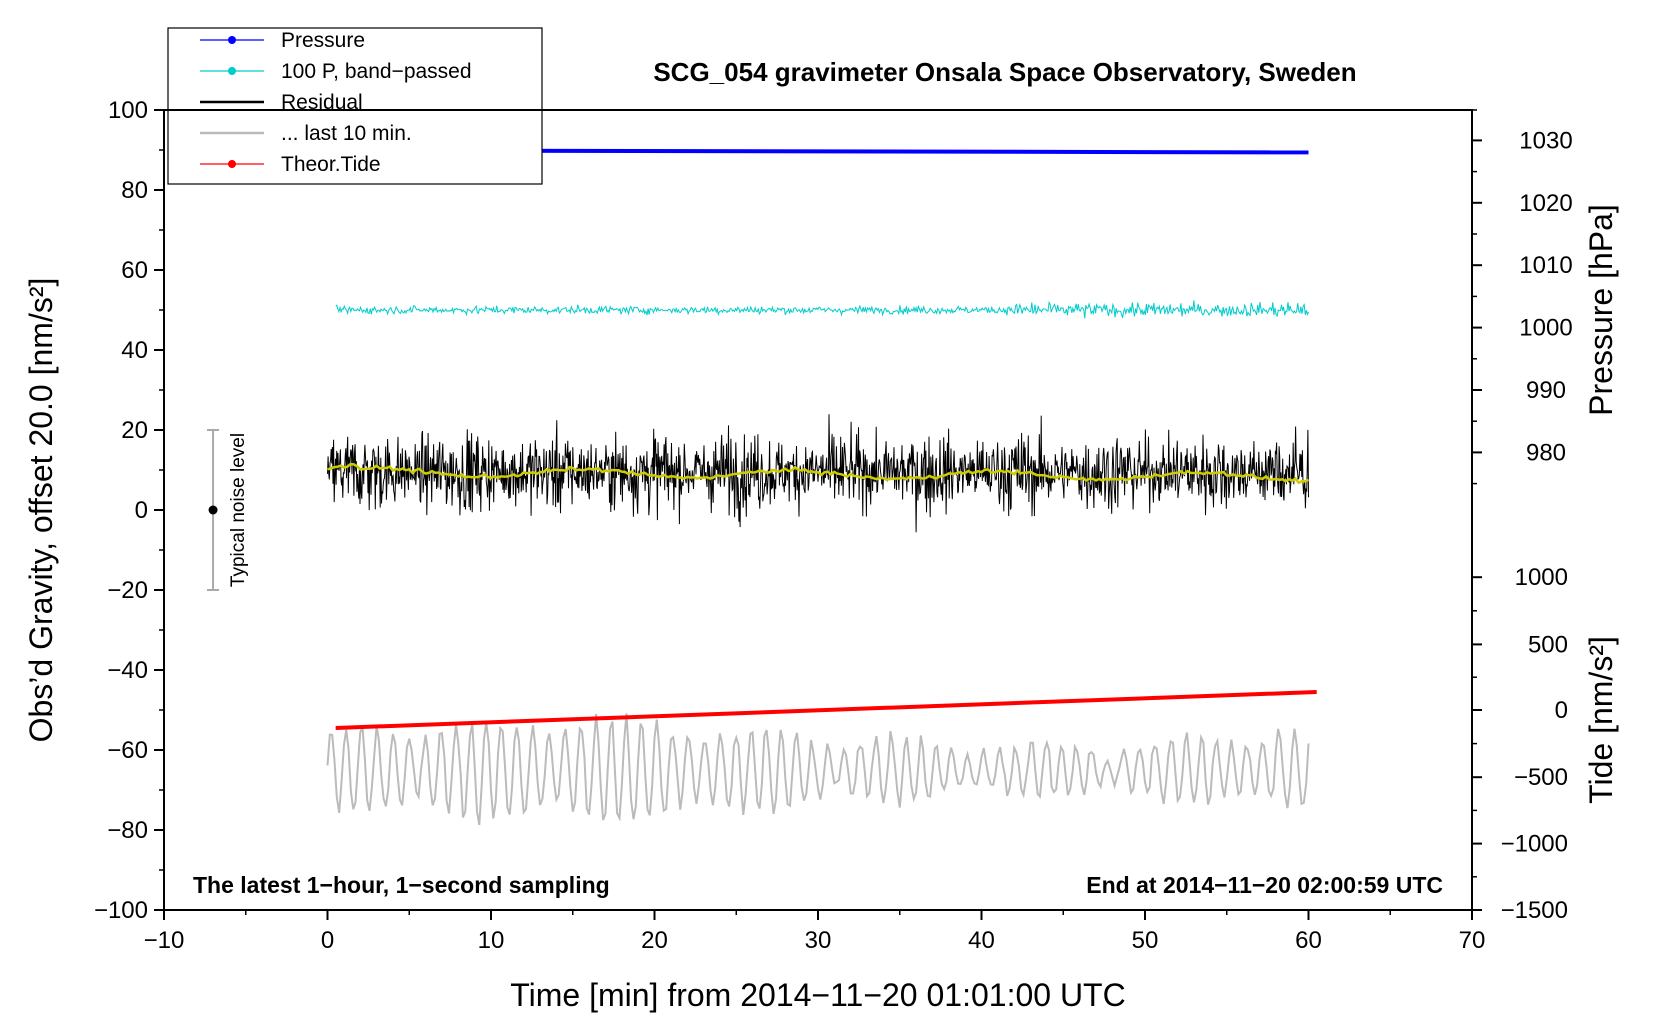 This screenshot has width=1660, height=1020. What do you see at coordinates (127, 750) in the screenshot?
I see `y-tick-label: −60` at bounding box center [127, 750].